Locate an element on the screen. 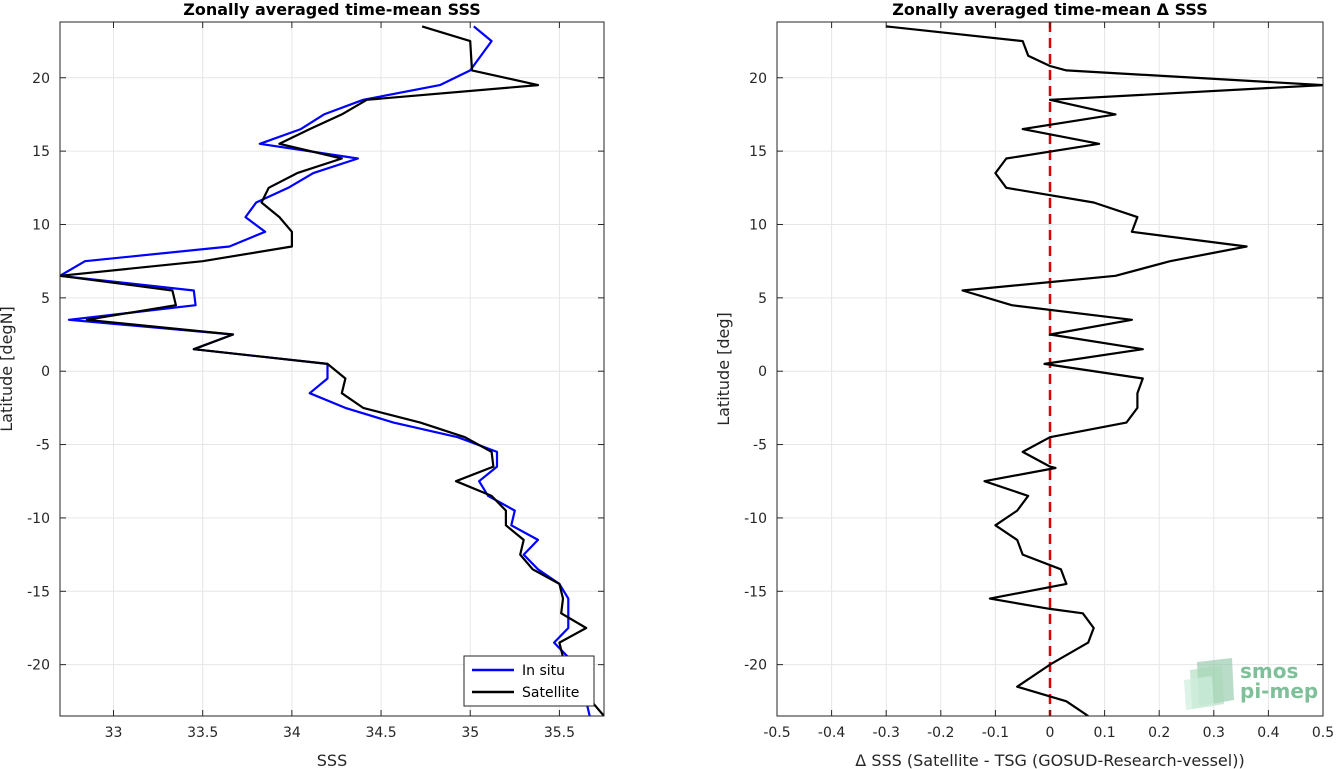  delta-sss-x-tick-label: 0.4 is located at coordinates (1268, 733).